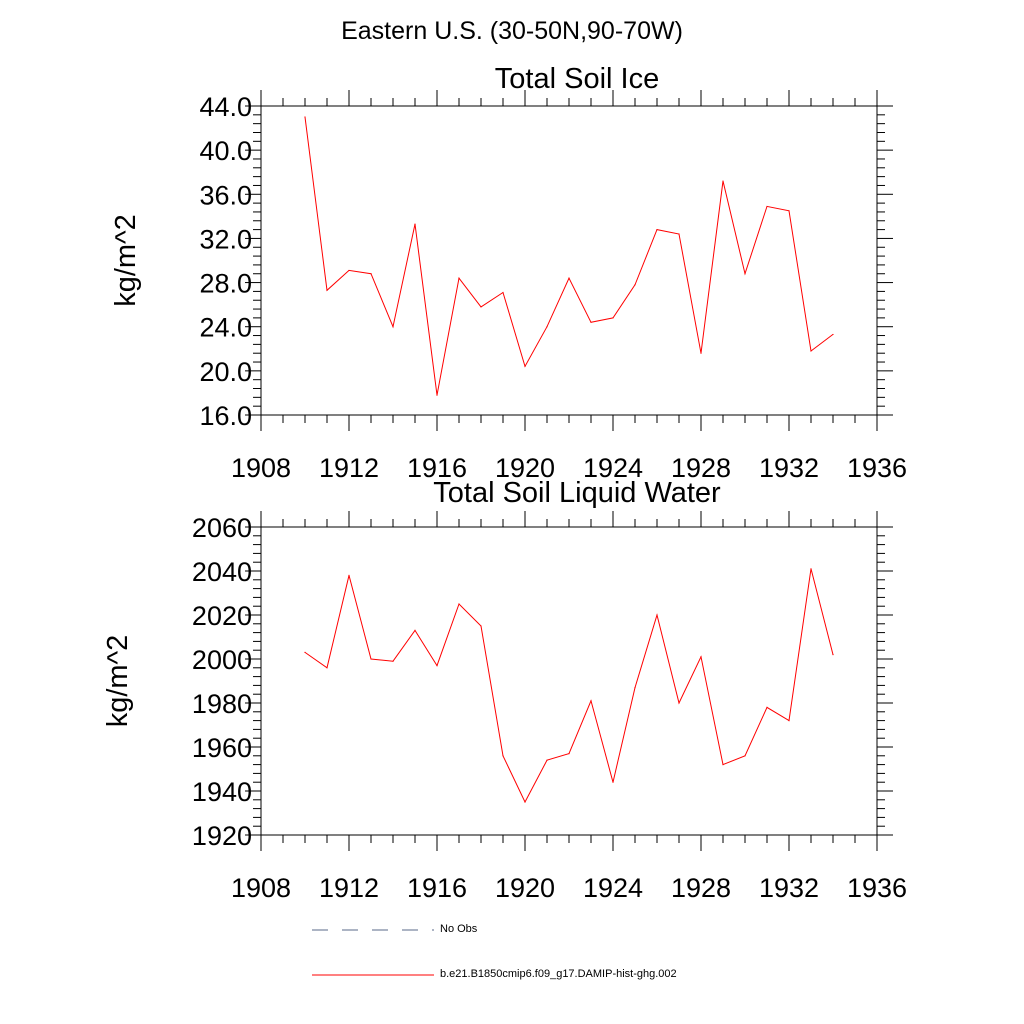 This screenshot has height=1024, width=1024. What do you see at coordinates (222, 572) in the screenshot?
I see `y-tick-label: 2040` at bounding box center [222, 572].